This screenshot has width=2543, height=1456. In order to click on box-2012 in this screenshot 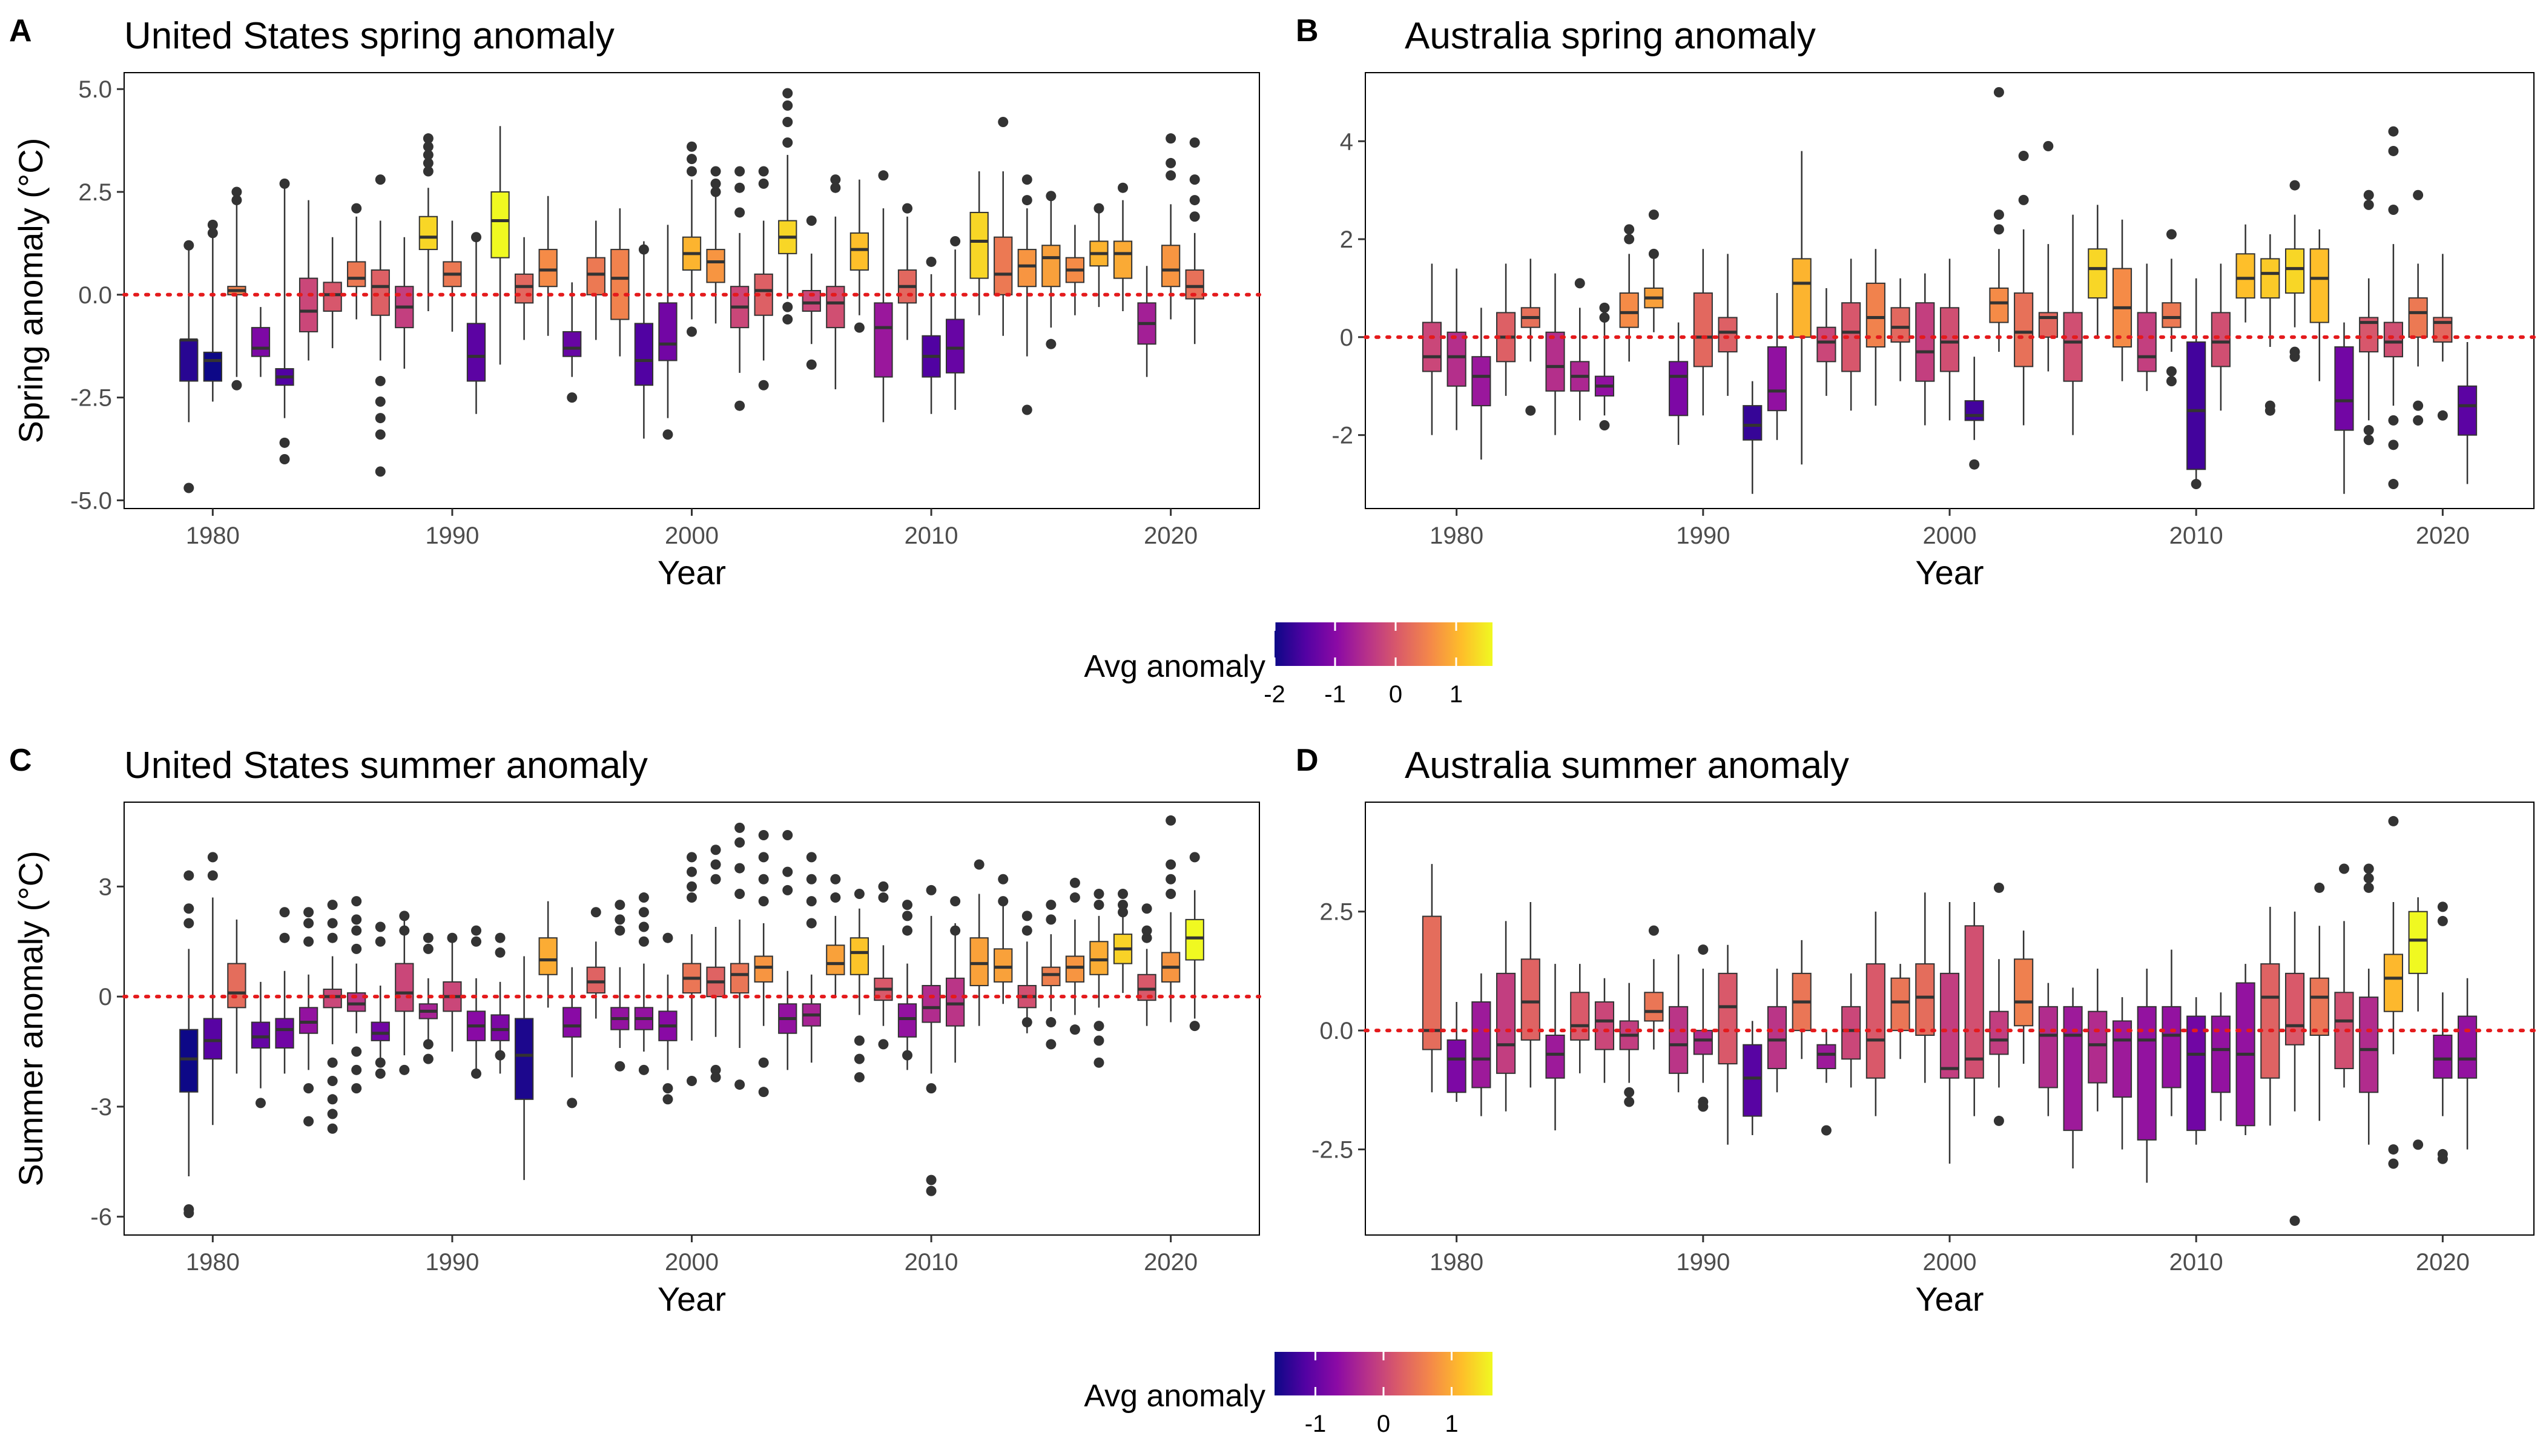, I will do `click(2245, 273)`.